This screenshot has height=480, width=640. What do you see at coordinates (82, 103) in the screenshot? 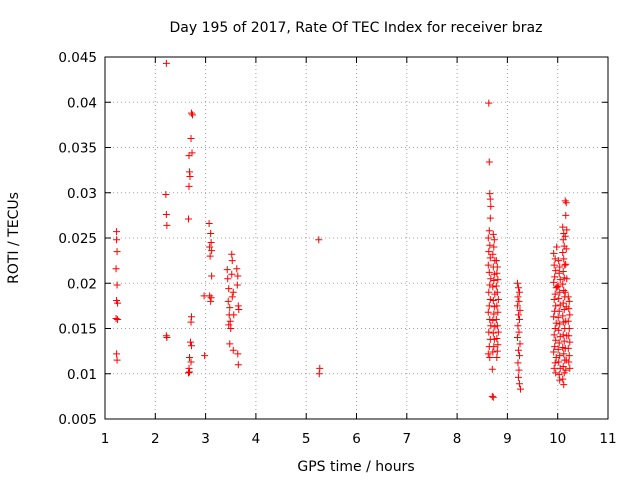
I see `y-tick-label: 0.04` at bounding box center [82, 103].